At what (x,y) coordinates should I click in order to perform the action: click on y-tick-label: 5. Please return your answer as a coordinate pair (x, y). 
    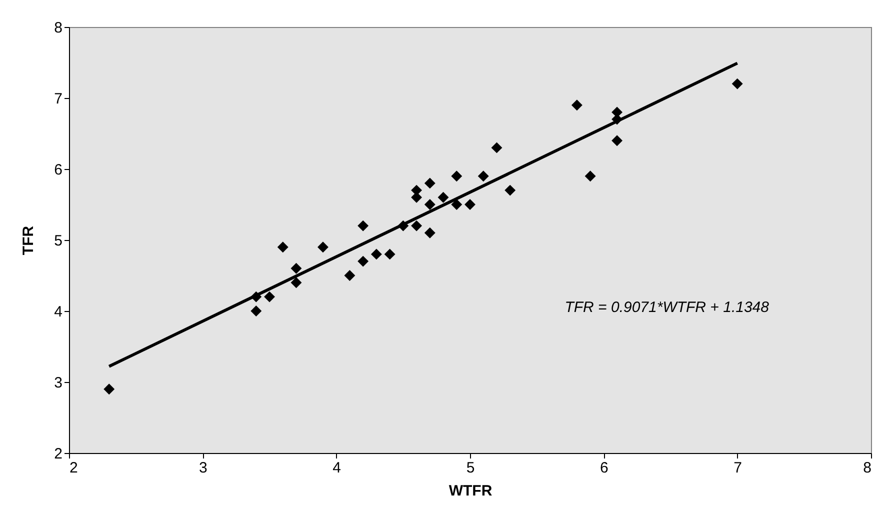
    Looking at the image, I should click on (58, 241).